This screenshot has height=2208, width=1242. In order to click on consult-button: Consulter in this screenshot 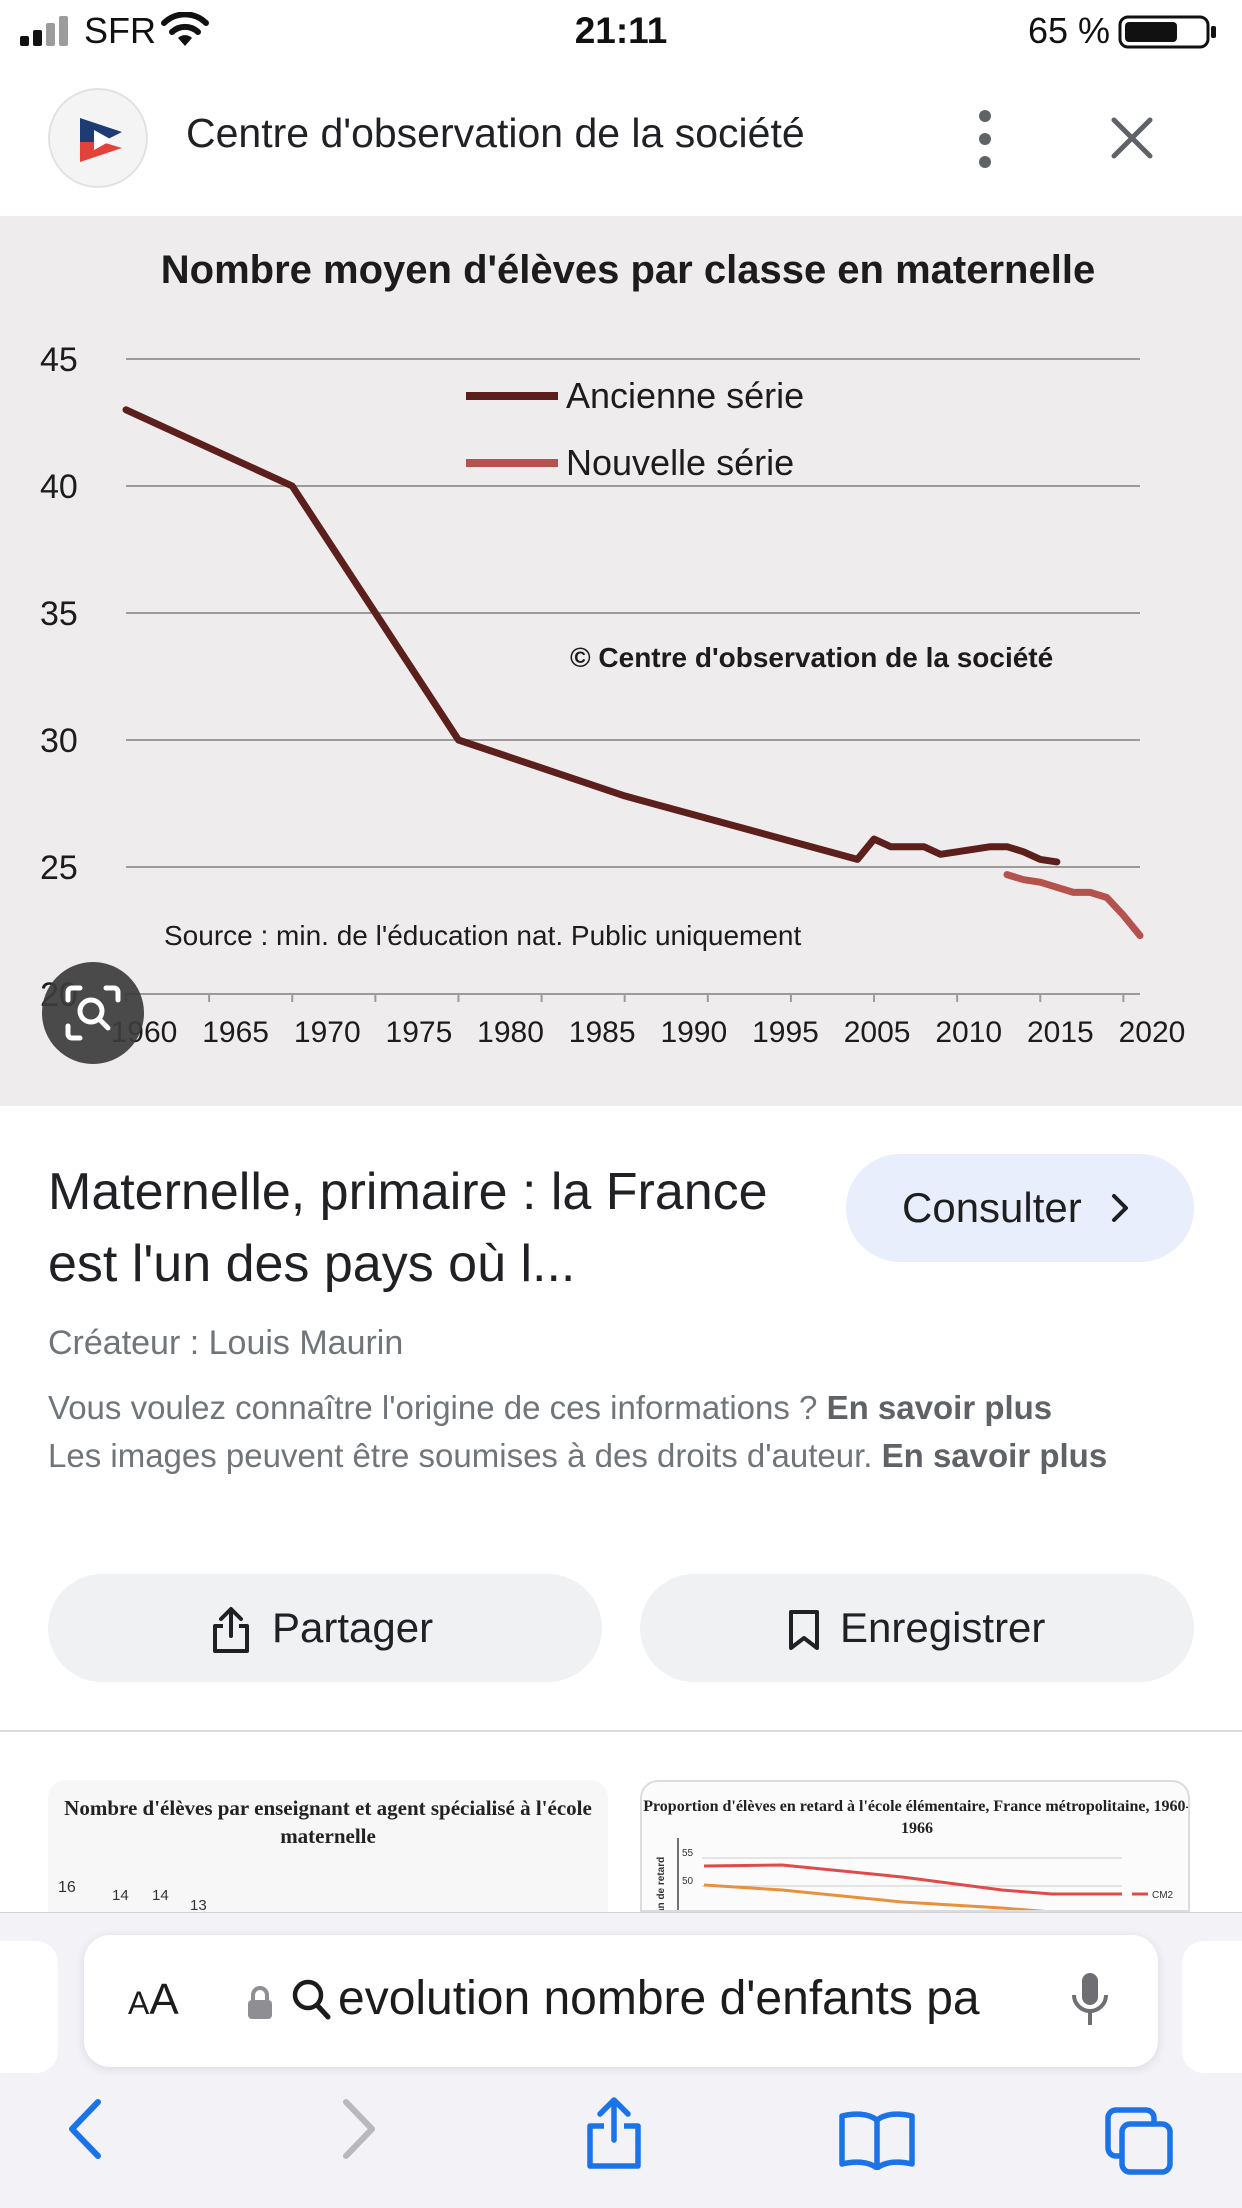, I will do `click(1020, 1208)`.